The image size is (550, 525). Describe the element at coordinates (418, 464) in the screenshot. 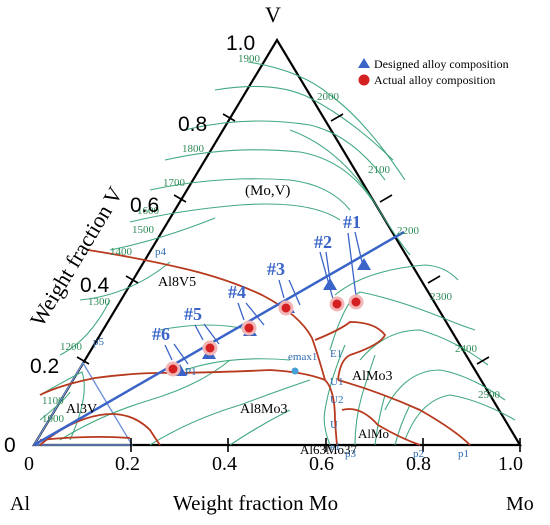

I see `x-tick-0.8: 0.8` at that location.